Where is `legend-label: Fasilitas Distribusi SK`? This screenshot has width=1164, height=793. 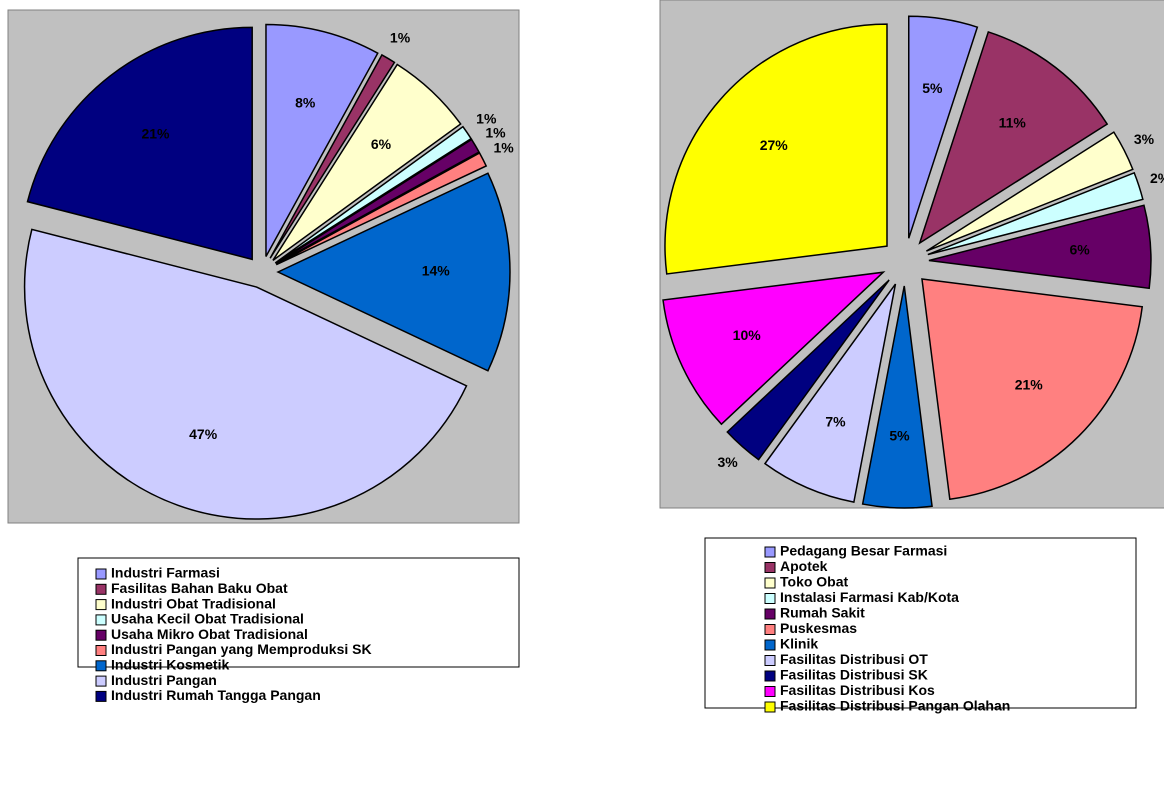 legend-label: Fasilitas Distribusi SK is located at coordinates (854, 675).